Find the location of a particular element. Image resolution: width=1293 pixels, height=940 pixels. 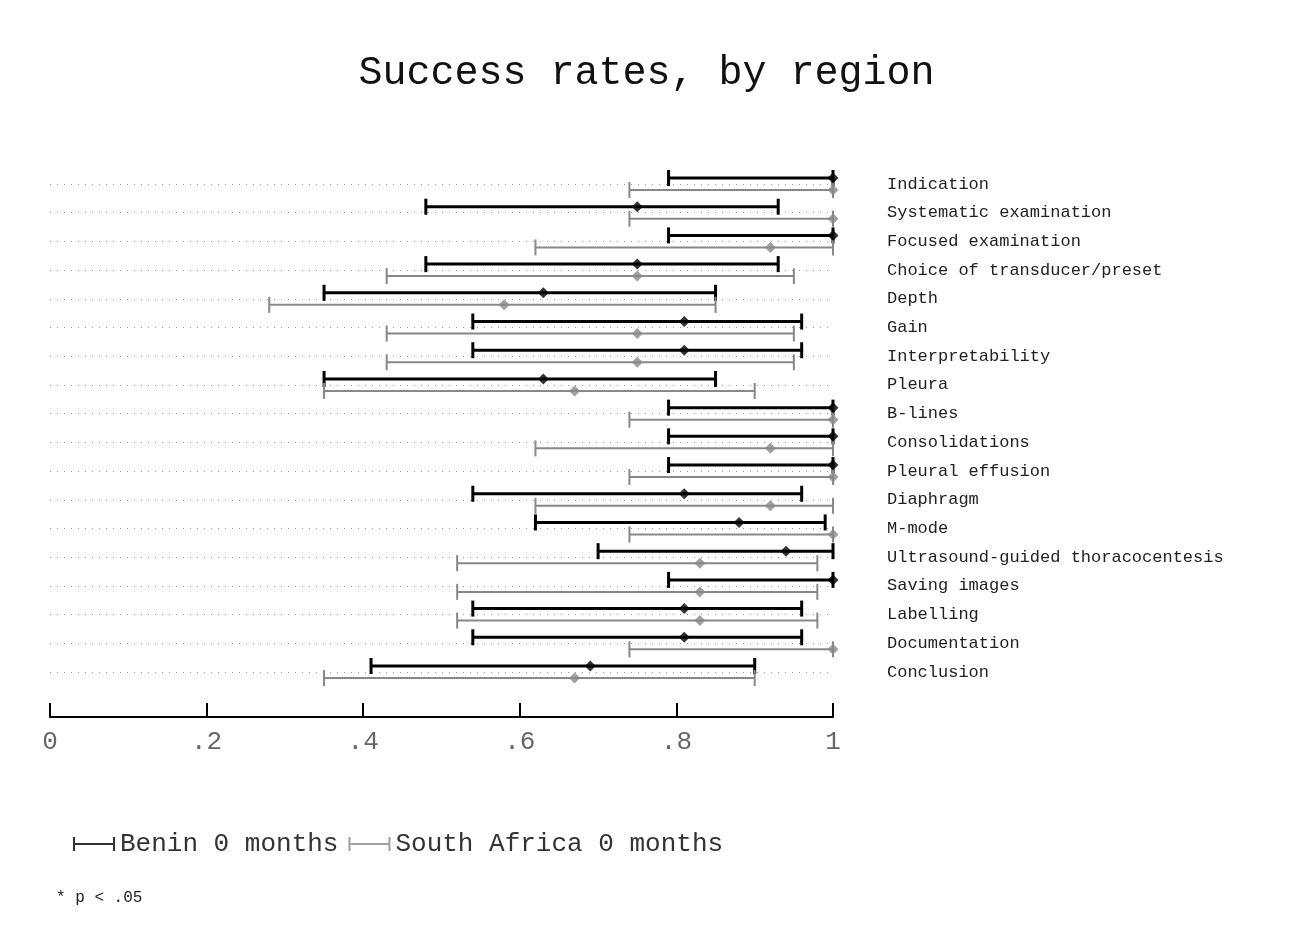

x-tick-label: 0 is located at coordinates (50, 742).